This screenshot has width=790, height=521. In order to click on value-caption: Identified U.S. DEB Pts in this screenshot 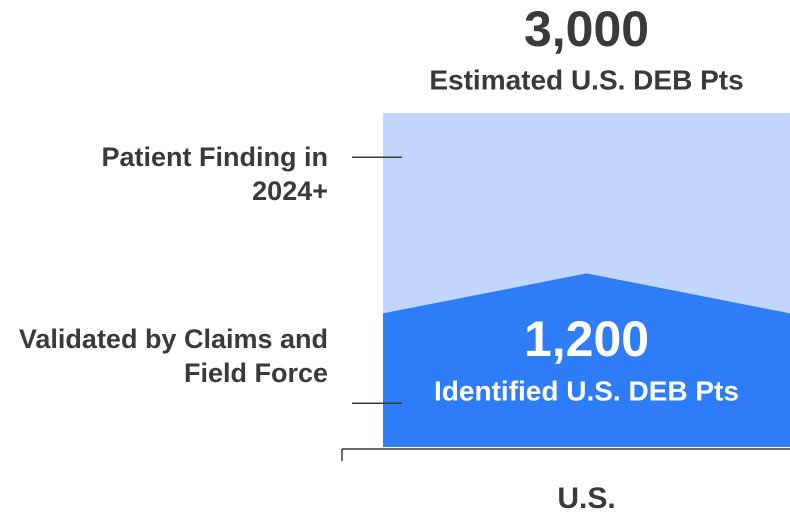, I will do `click(586, 390)`.